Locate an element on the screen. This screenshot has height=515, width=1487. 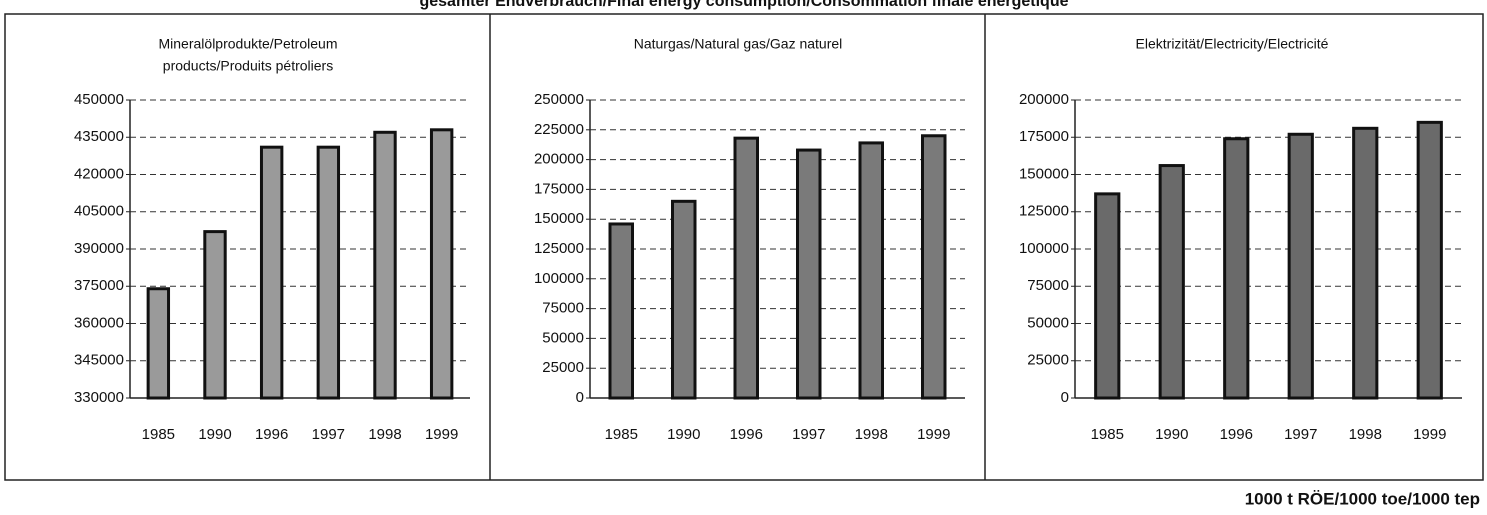
chart-title: Elektrizität/Electricity/Electricité is located at coordinates (1232, 44).